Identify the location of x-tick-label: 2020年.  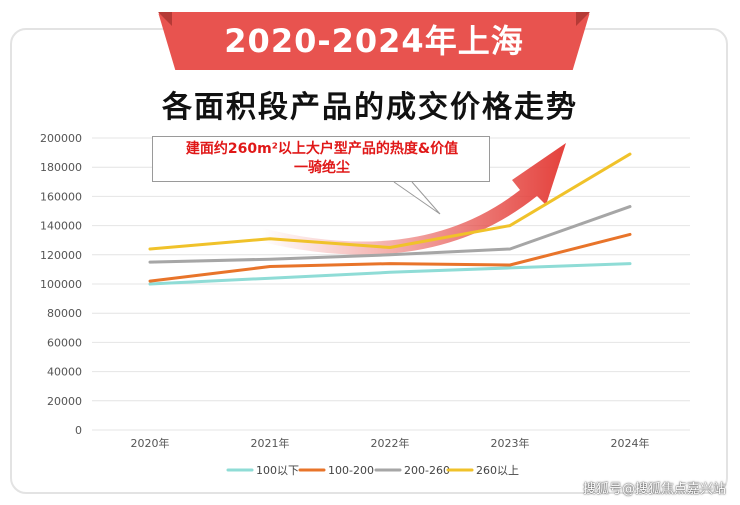
(150, 443).